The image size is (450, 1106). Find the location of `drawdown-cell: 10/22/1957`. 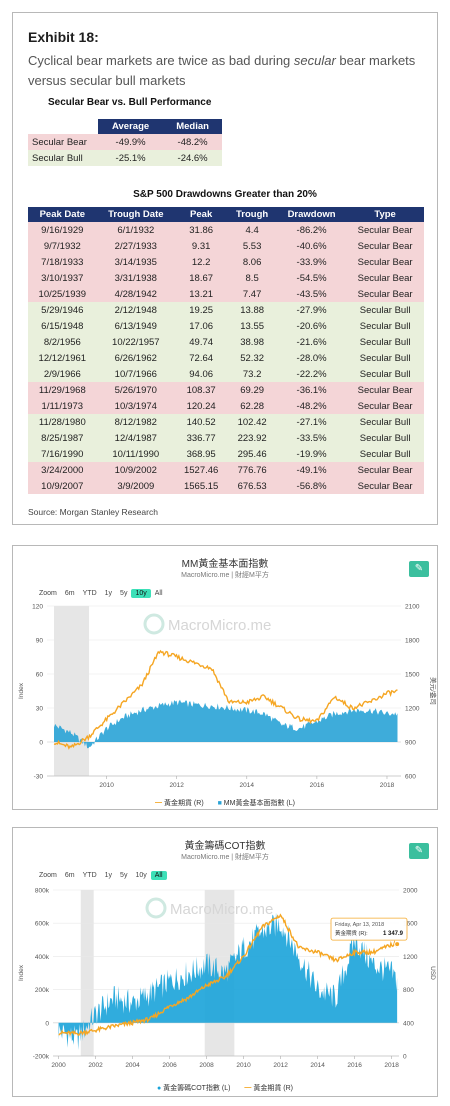

drawdown-cell: 10/22/1957 is located at coordinates (135, 342).